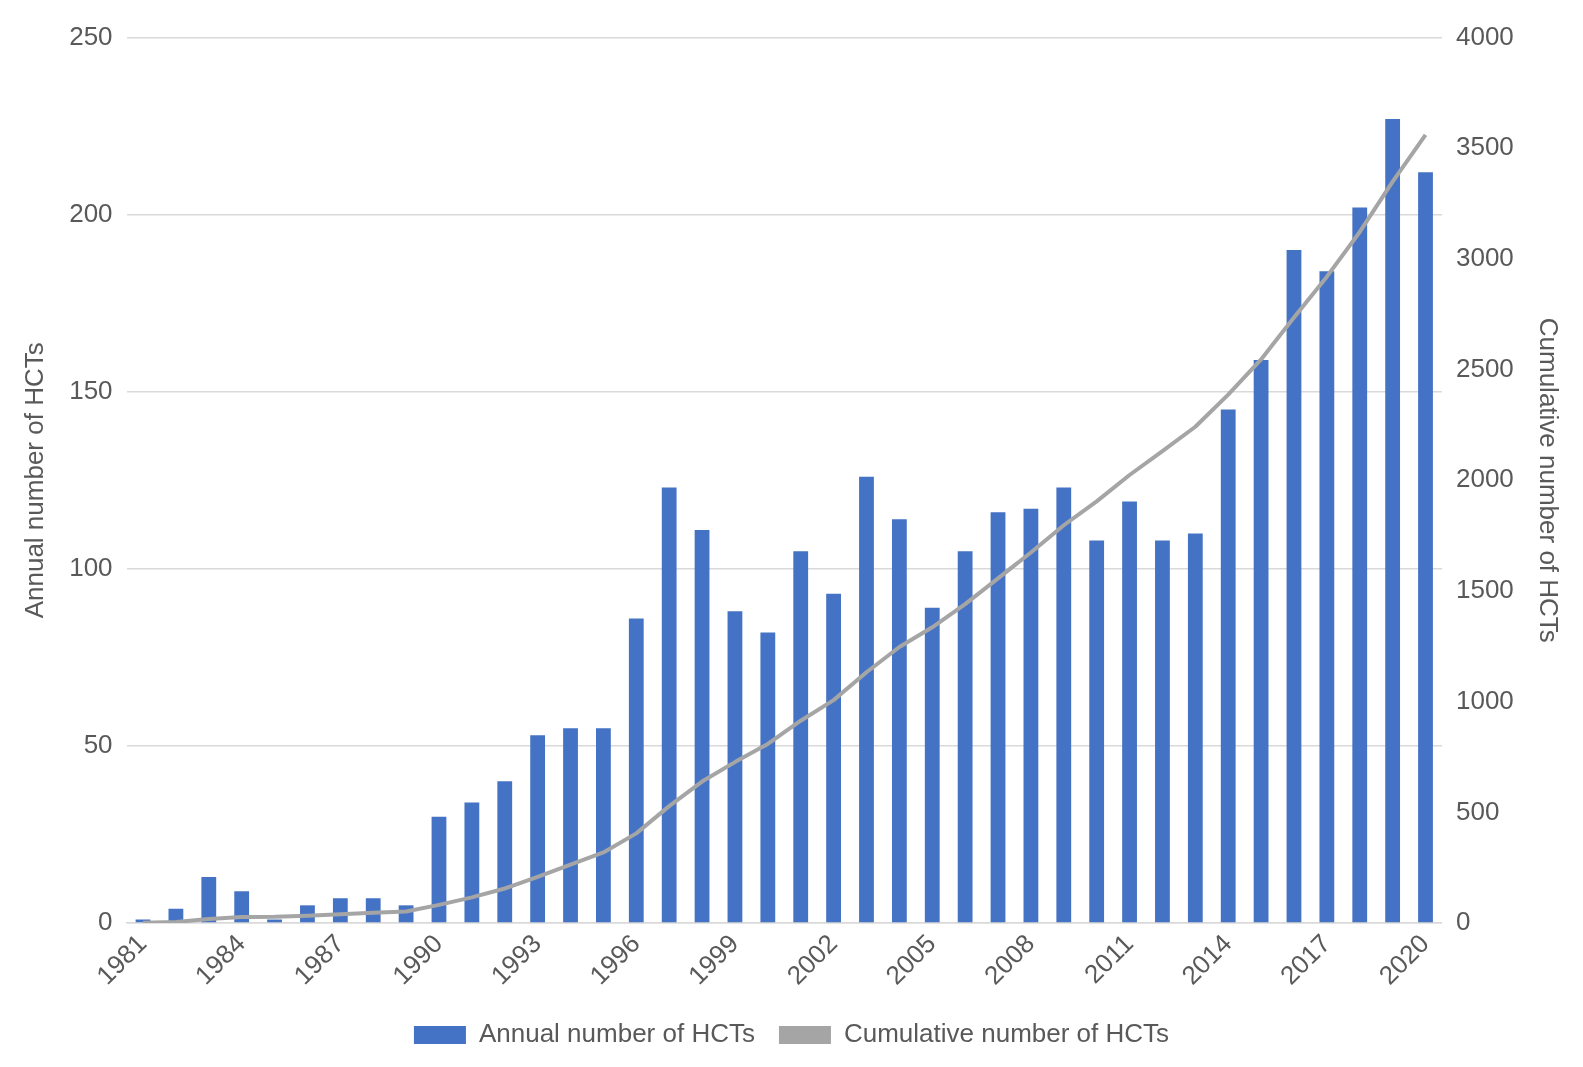 This screenshot has height=1067, width=1583. I want to click on legend-label: Annual number of HCTs, so click(616, 1033).